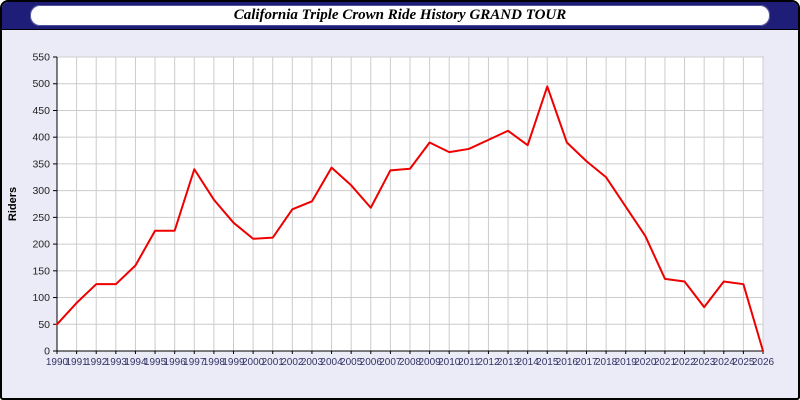 This screenshot has height=400, width=800. Describe the element at coordinates (41, 218) in the screenshot. I see `svg-text: 250` at that location.